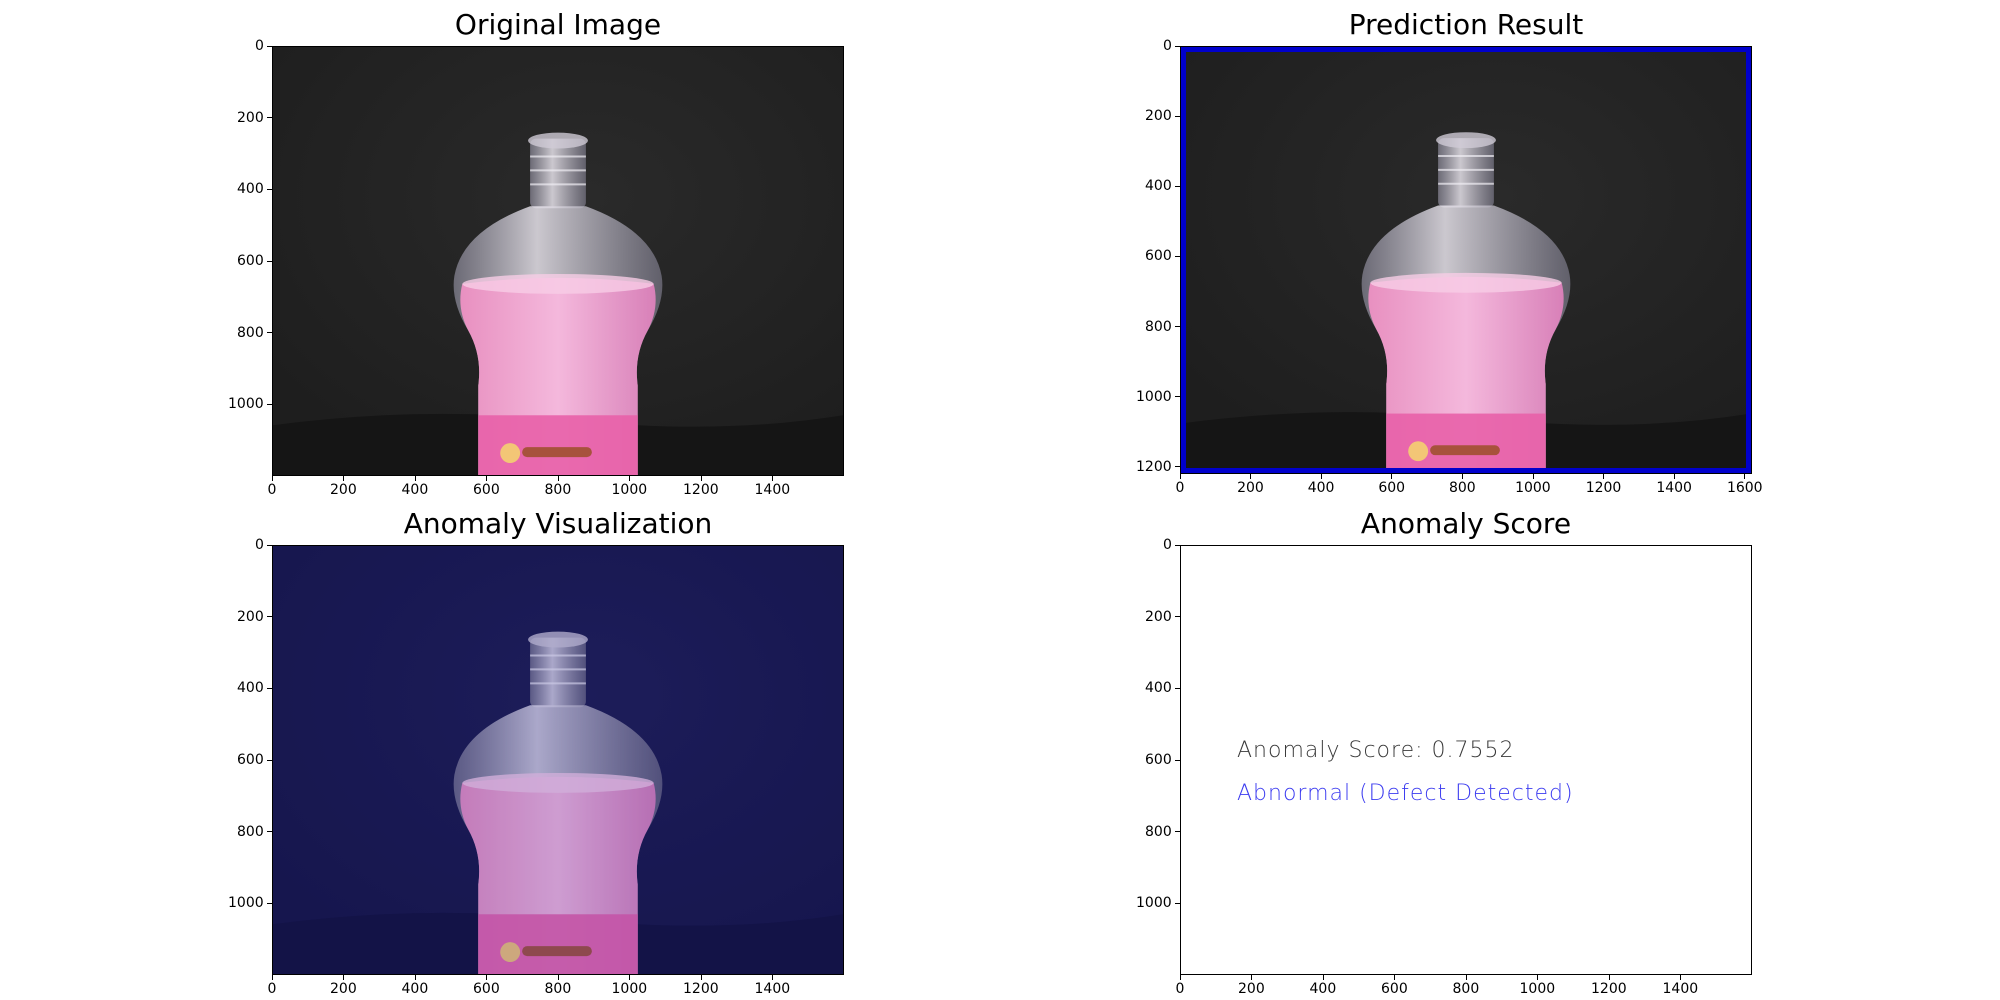  Describe the element at coordinates (558, 24) in the screenshot. I see `panel-title-original: Original Image` at that location.